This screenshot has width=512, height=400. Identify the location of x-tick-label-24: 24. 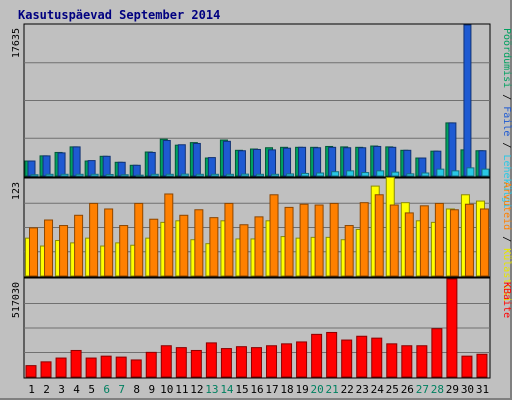
(378, 389).